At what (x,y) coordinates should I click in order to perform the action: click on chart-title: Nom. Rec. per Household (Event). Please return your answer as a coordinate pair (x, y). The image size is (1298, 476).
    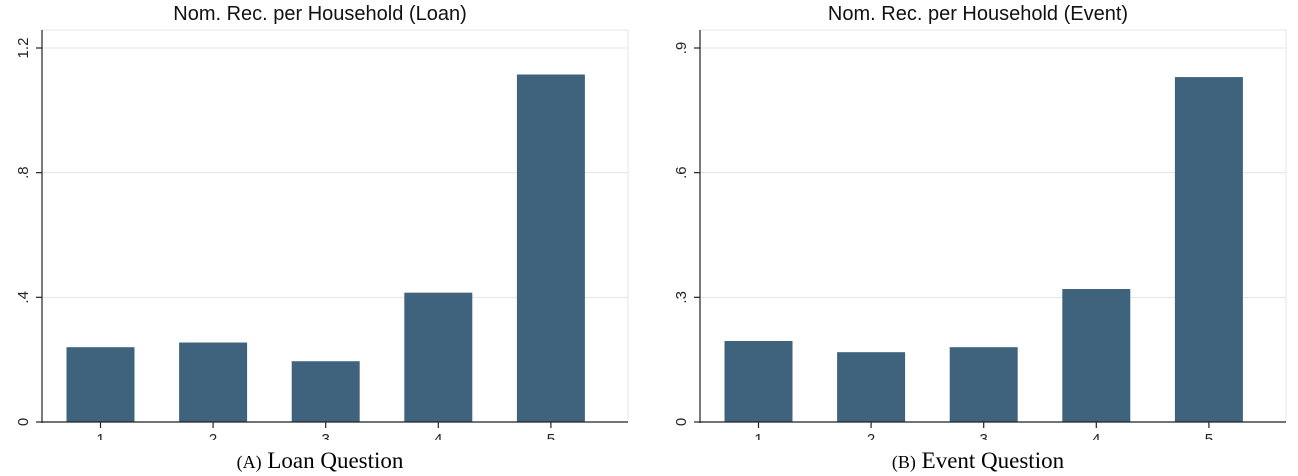
    Looking at the image, I should click on (978, 14).